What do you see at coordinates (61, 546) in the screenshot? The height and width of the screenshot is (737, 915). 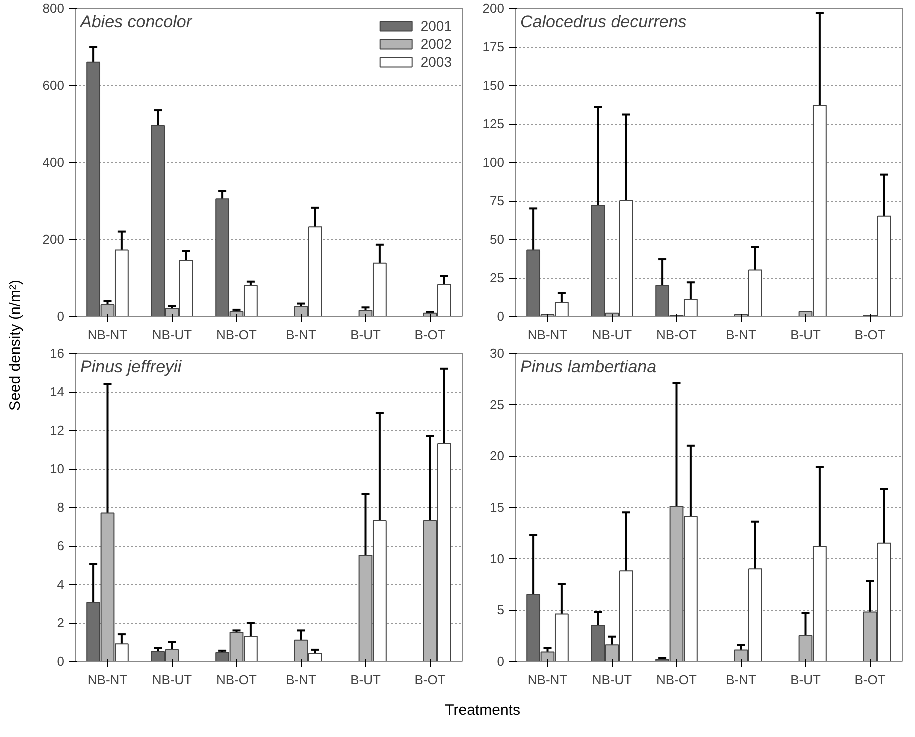 I see `y-tick-label: 6` at bounding box center [61, 546].